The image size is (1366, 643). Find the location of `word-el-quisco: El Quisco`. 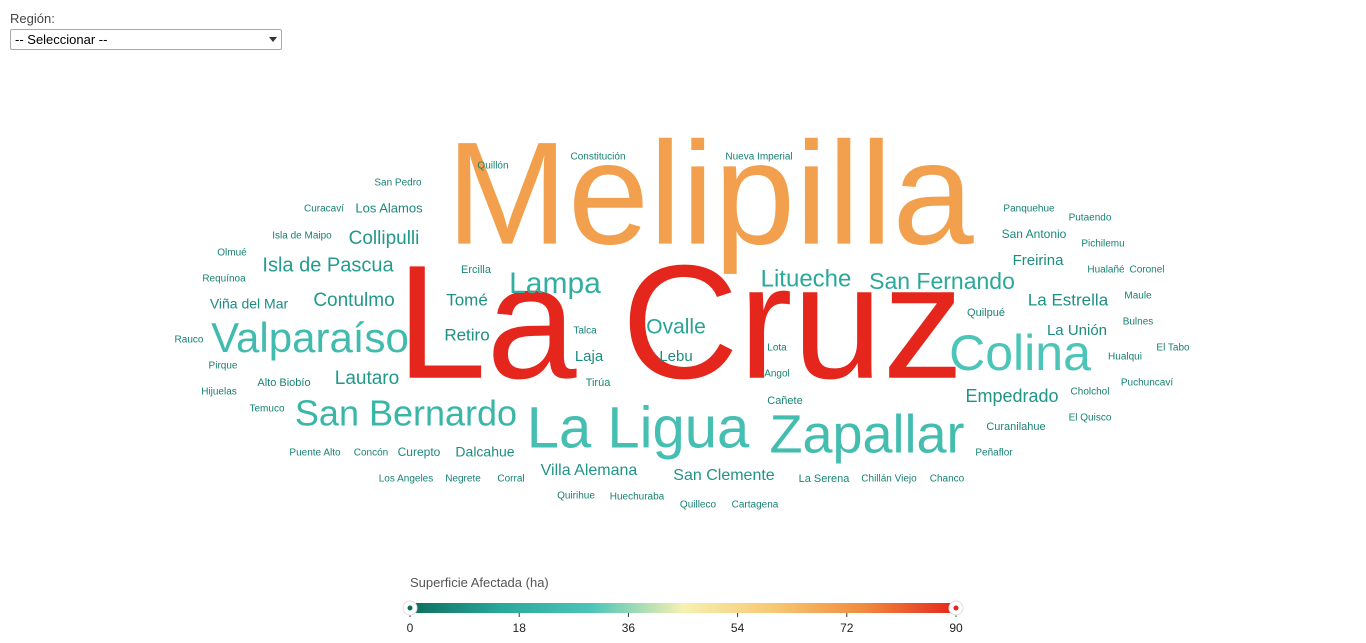

word-el-quisco: El Quisco is located at coordinates (1090, 418).